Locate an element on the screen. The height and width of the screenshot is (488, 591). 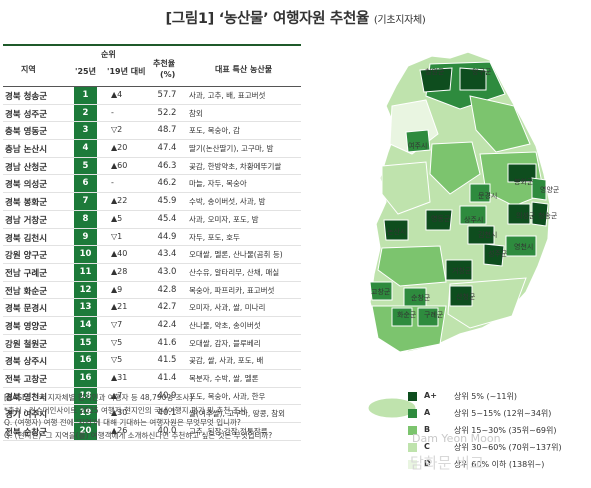
table-row: 충북 영동군 3 ▽2 48.7 포도, 복숭아, 감 is located at coordinates (152, 131).